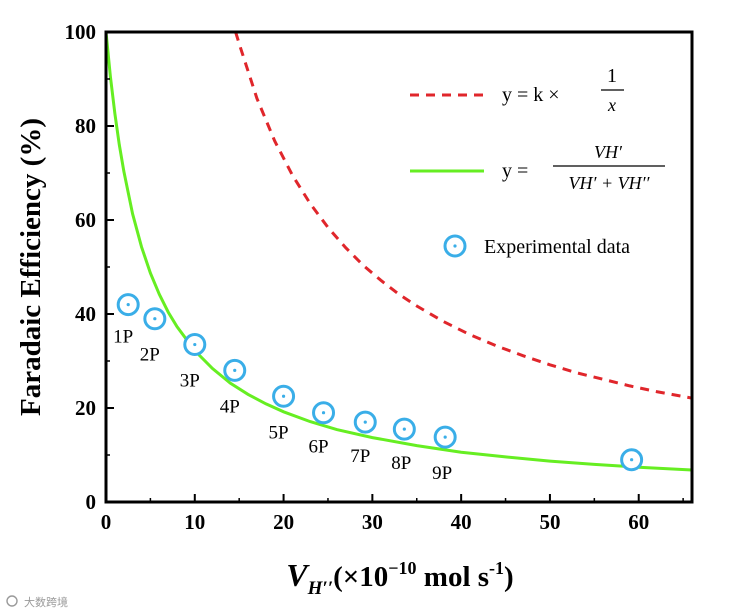  I want to click on data-point-label: 9P, so click(442, 473).